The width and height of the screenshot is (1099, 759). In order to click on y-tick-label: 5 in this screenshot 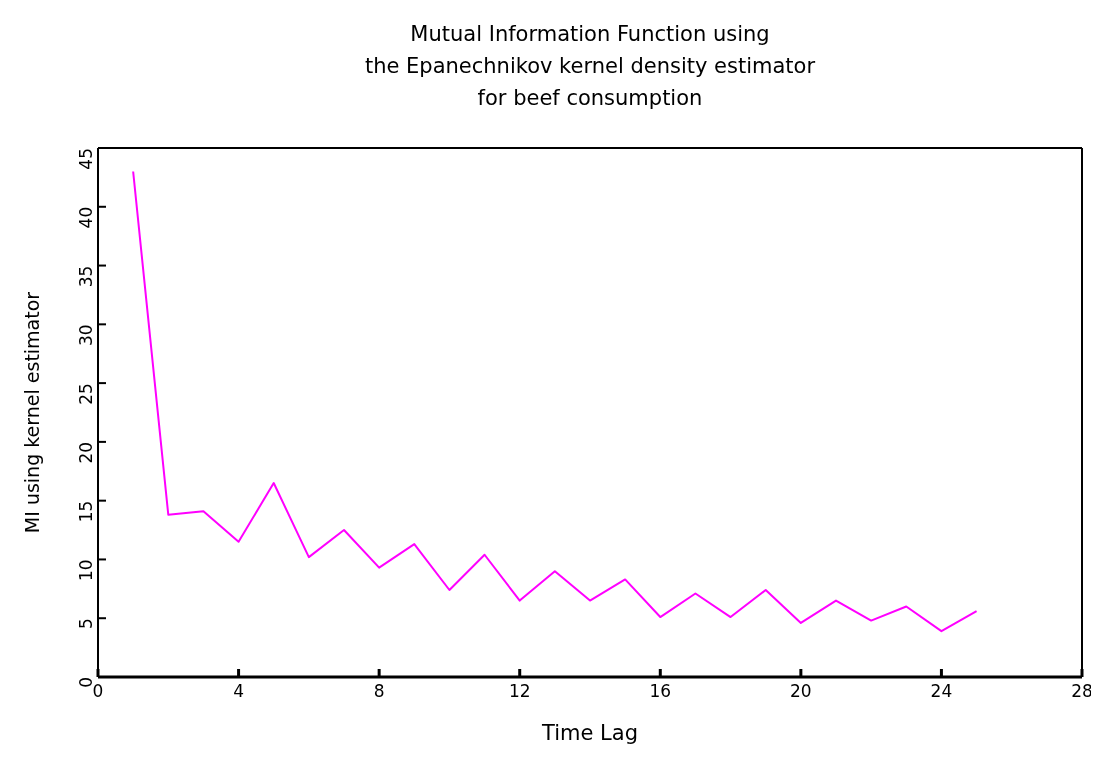, I will do `click(86, 624)`.